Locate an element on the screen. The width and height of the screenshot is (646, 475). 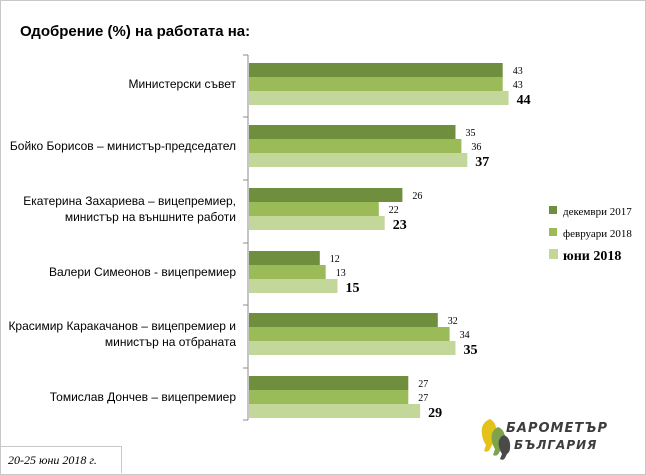
legend-label: юни 2018 is located at coordinates (592, 256).